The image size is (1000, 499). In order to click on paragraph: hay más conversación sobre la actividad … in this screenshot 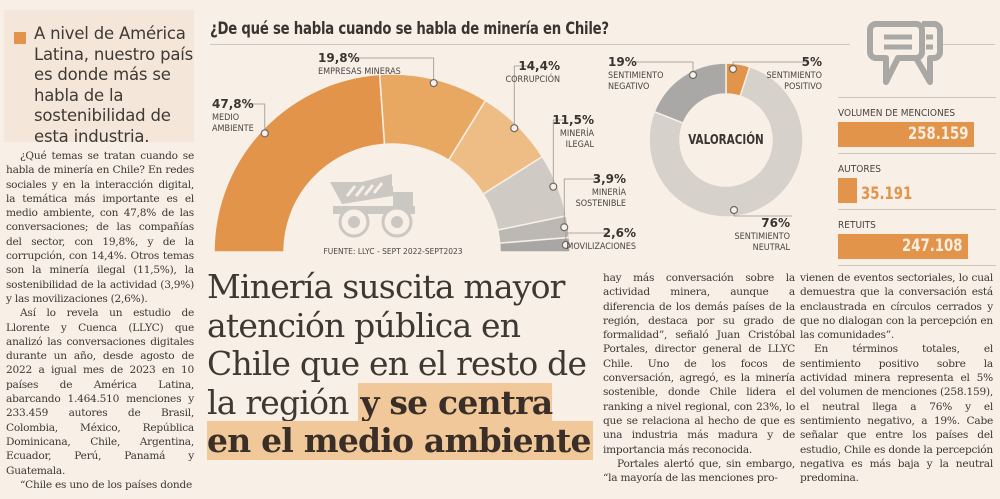, I will do `click(699, 364)`.